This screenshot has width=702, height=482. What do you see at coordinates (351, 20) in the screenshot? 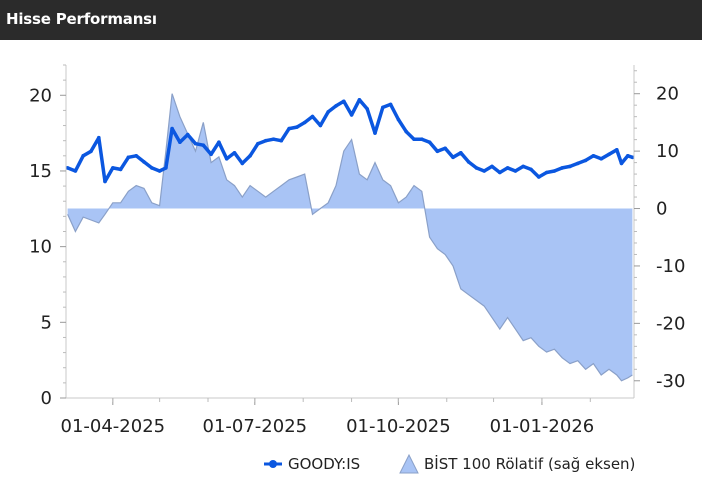
I see `header-bar: Hisse Performansı` at bounding box center [351, 20].